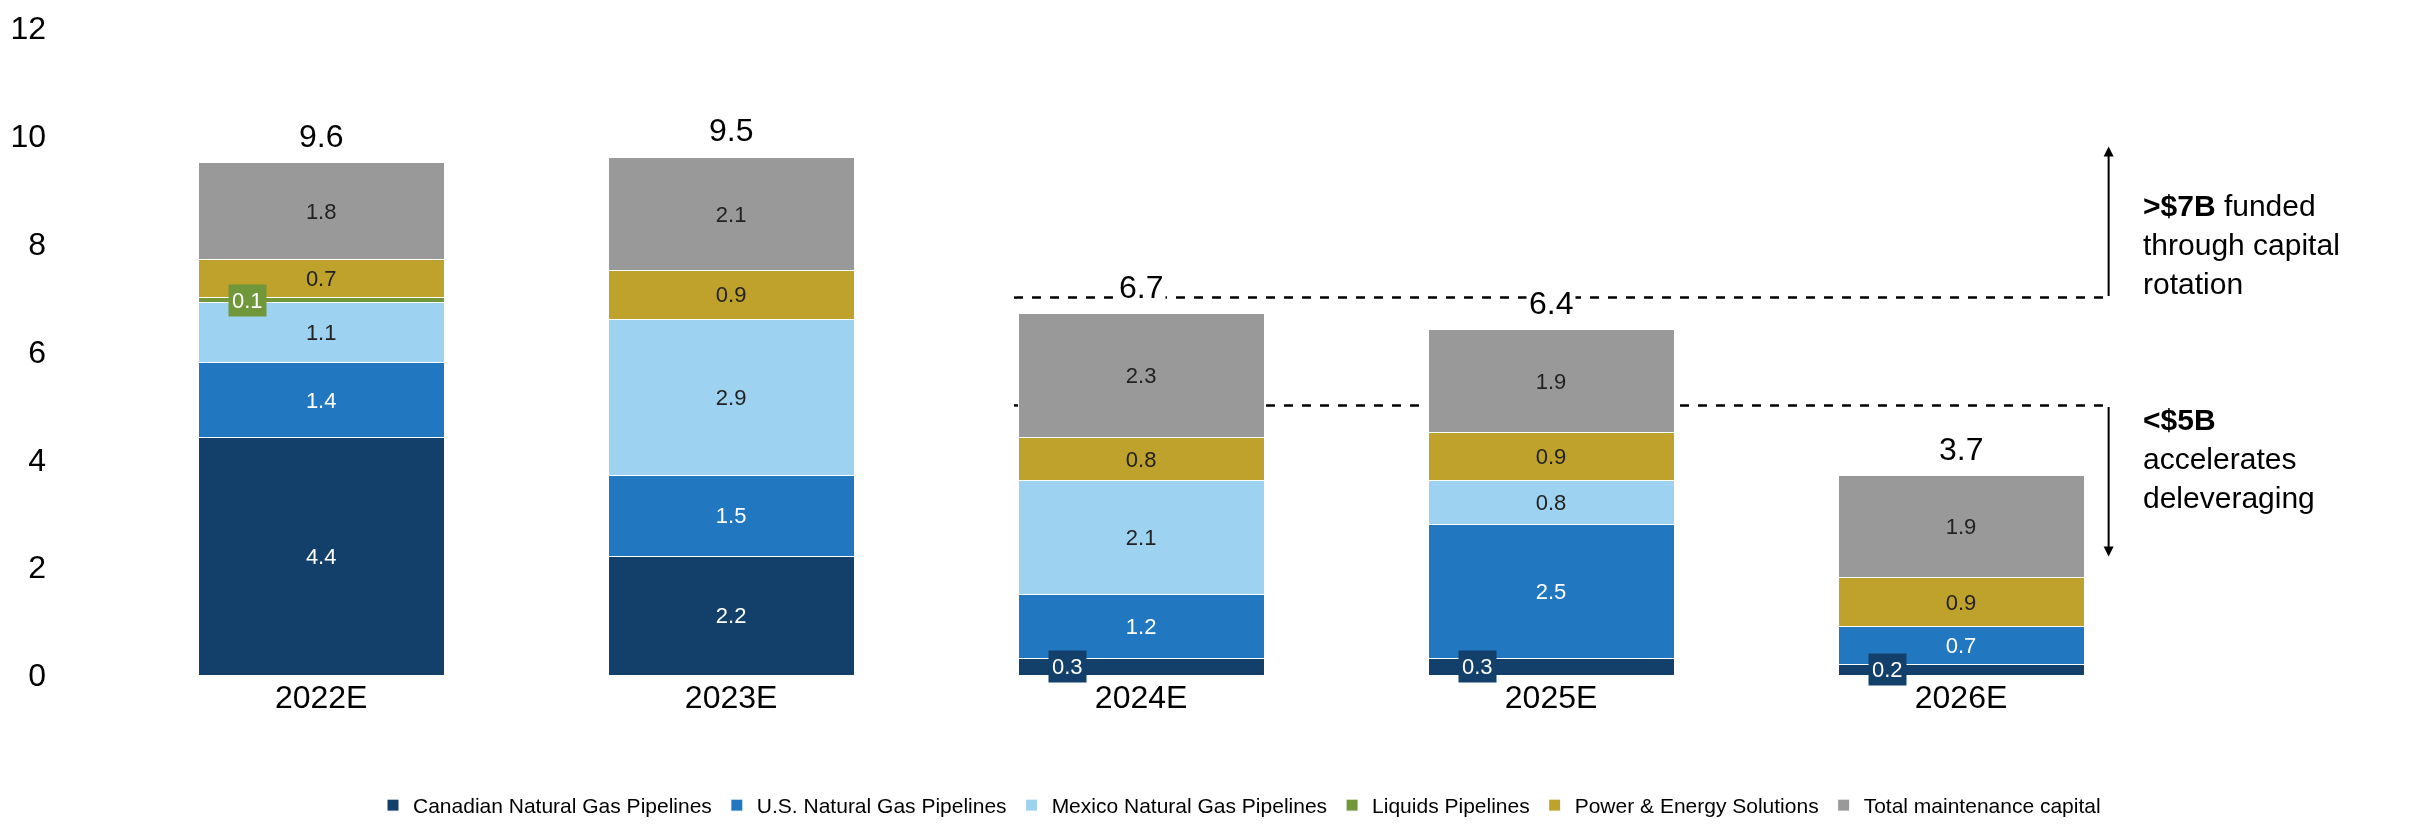  Describe the element at coordinates (1961, 449) in the screenshot. I see `total-label: 3.7` at that location.